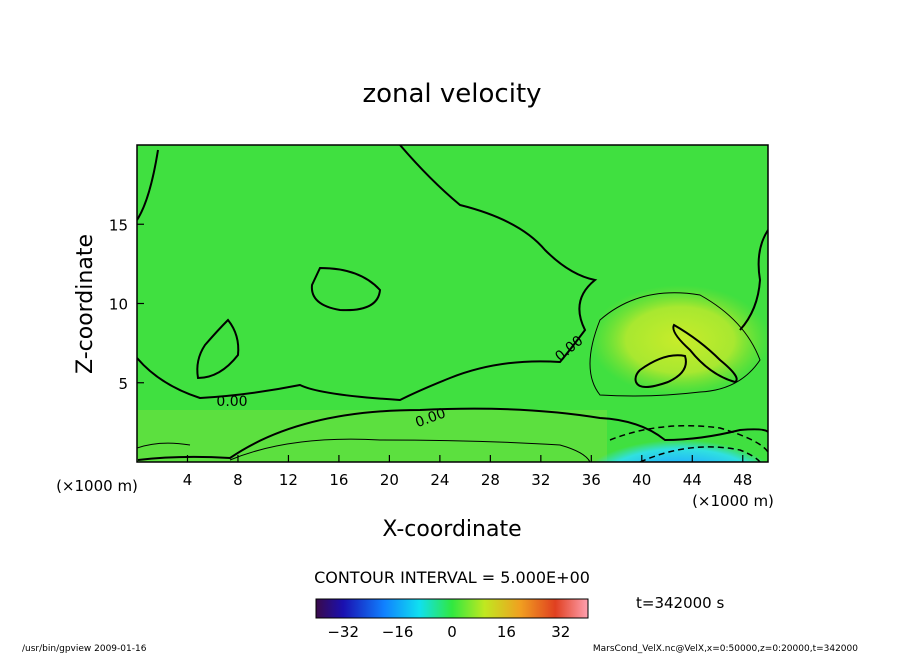 Image resolution: width=904 pixels, height=654 pixels. What do you see at coordinates (97, 486) in the screenshot?
I see `y-axis-unit: (×1000 m)` at bounding box center [97, 486].